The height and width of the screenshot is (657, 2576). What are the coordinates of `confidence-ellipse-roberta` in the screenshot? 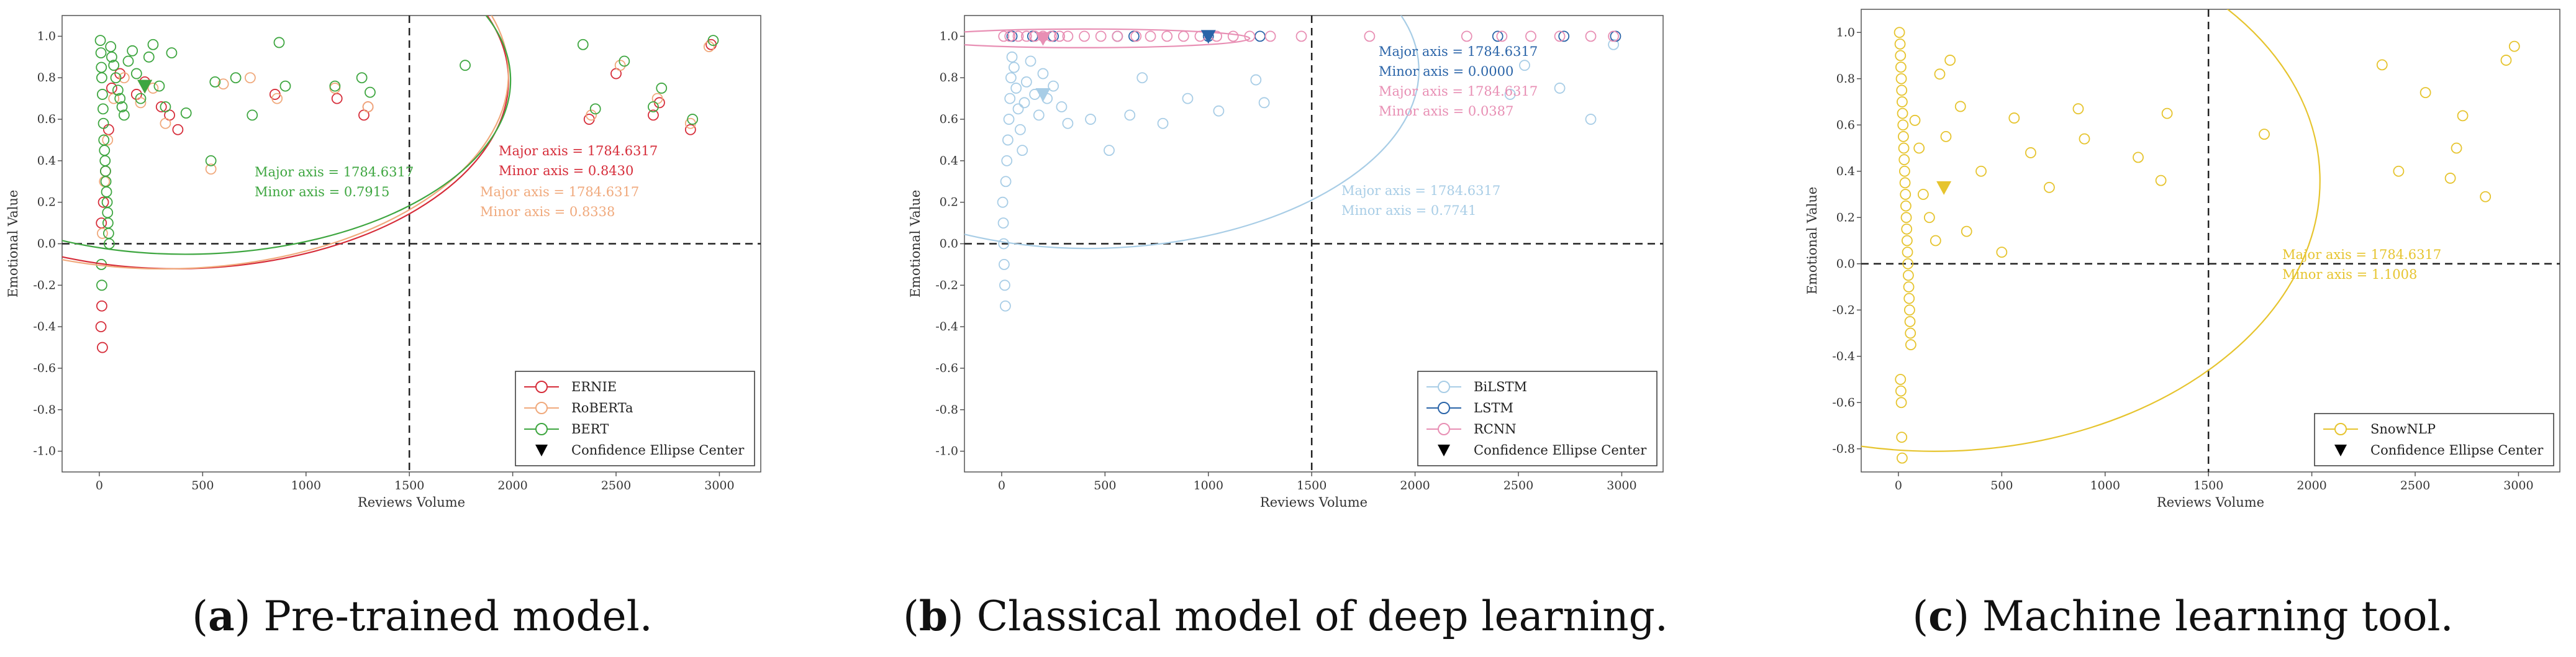 It's located at (285, 143).